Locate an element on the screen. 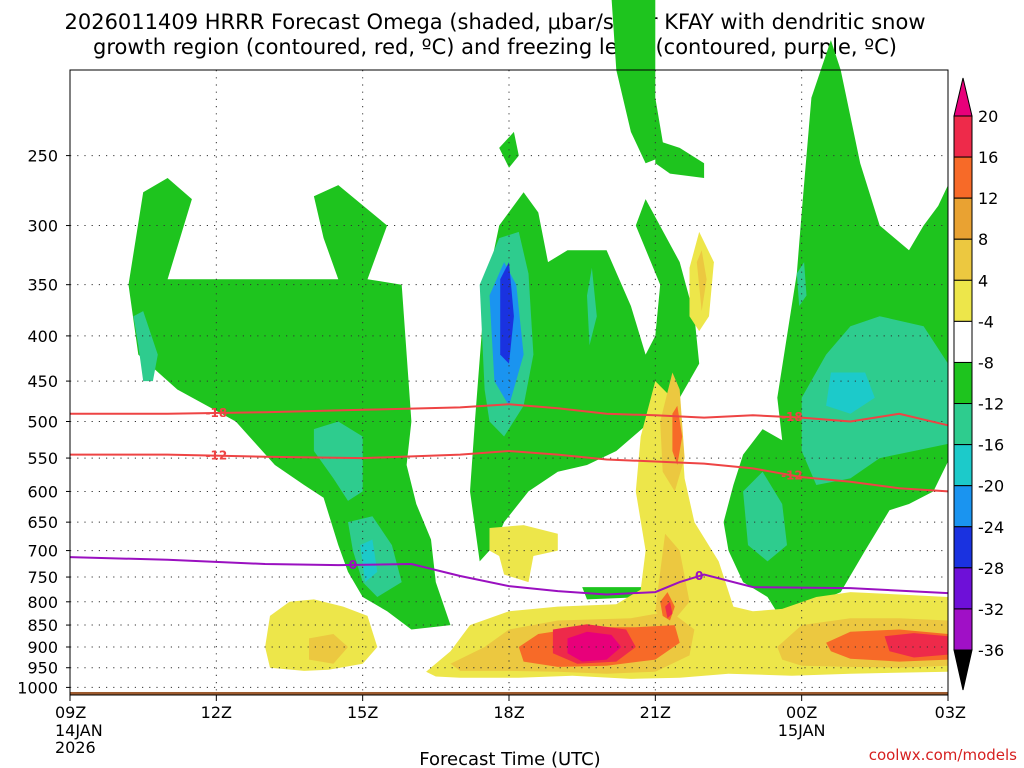 The width and height of the screenshot is (1024, 768). y-tick-label-850: 850 is located at coordinates (42, 625).